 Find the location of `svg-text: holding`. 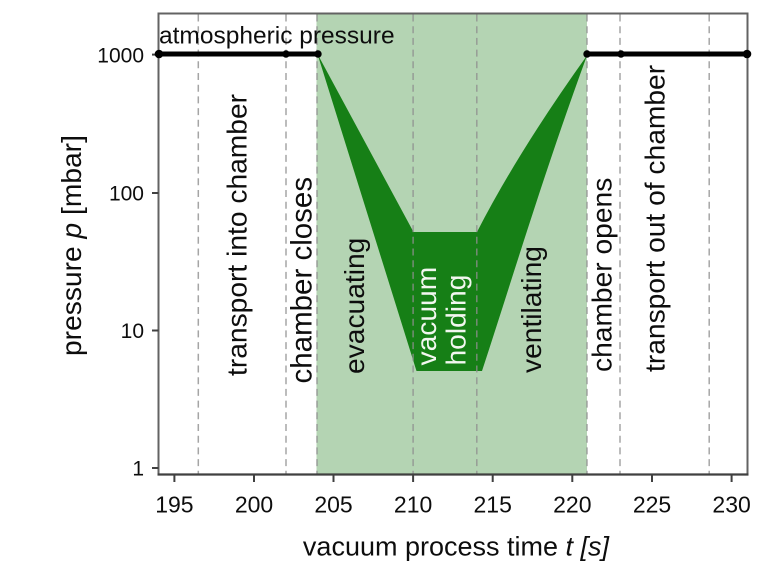

svg-text: holding is located at coordinates (456, 320).